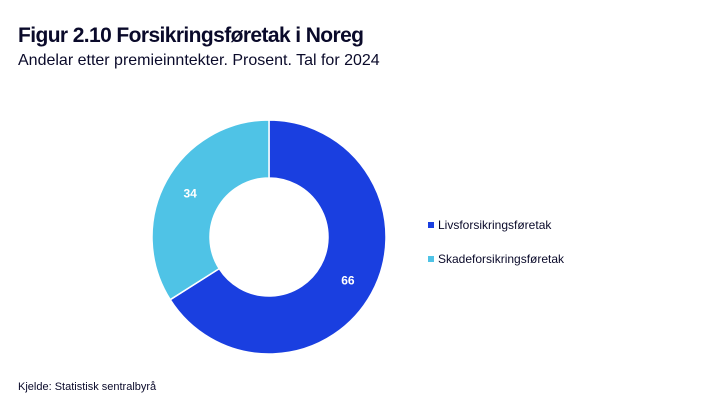 This screenshot has height=410, width=722. What do you see at coordinates (191, 35) in the screenshot?
I see `chart-title: Figur 2.10 Forsikringsføretak i Noreg` at bounding box center [191, 35].